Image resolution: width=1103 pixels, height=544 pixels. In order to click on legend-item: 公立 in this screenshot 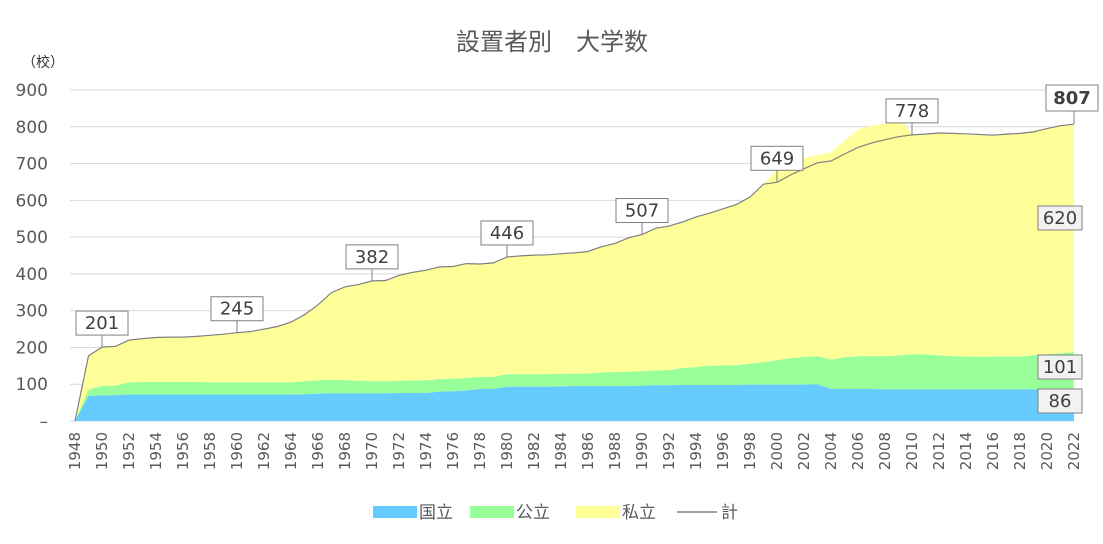, I will do `click(510, 513)`.